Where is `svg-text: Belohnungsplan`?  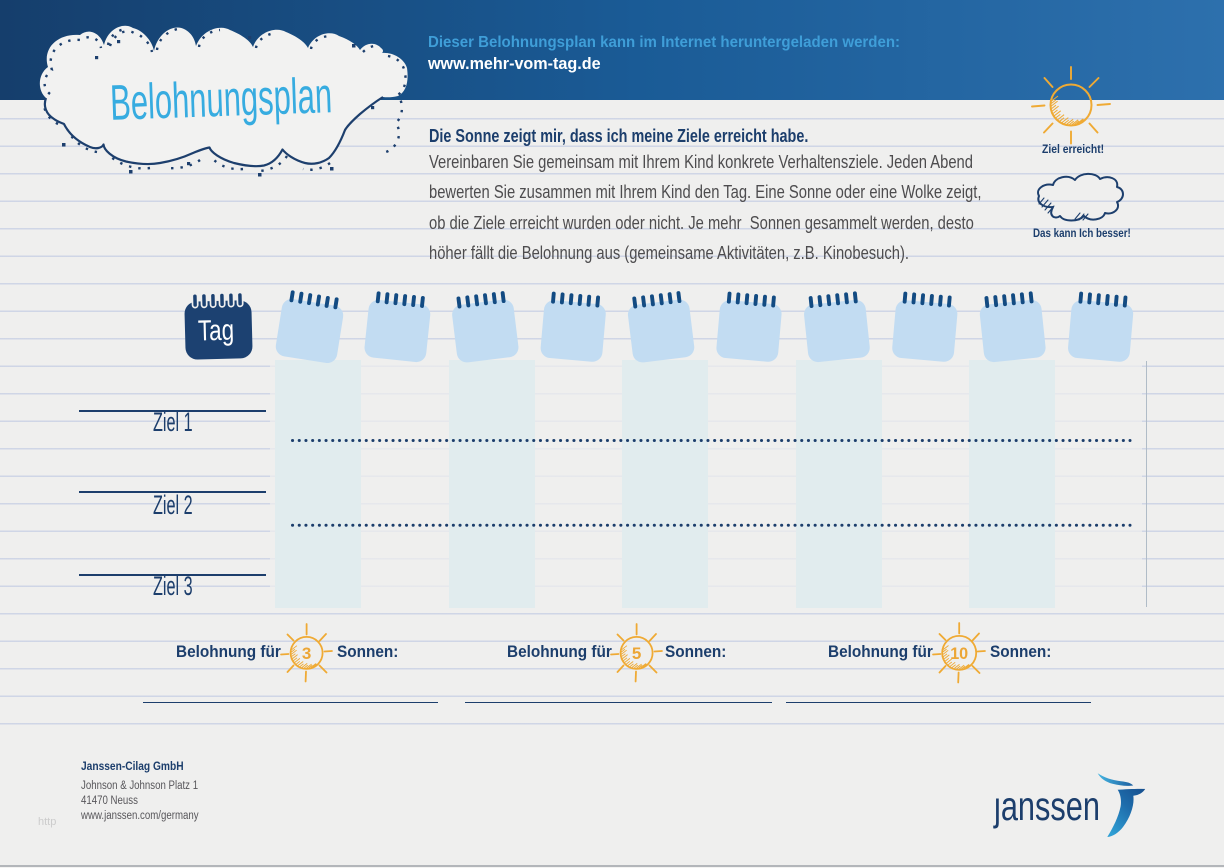 svg-text: Belohnungsplan is located at coordinates (221, 99).